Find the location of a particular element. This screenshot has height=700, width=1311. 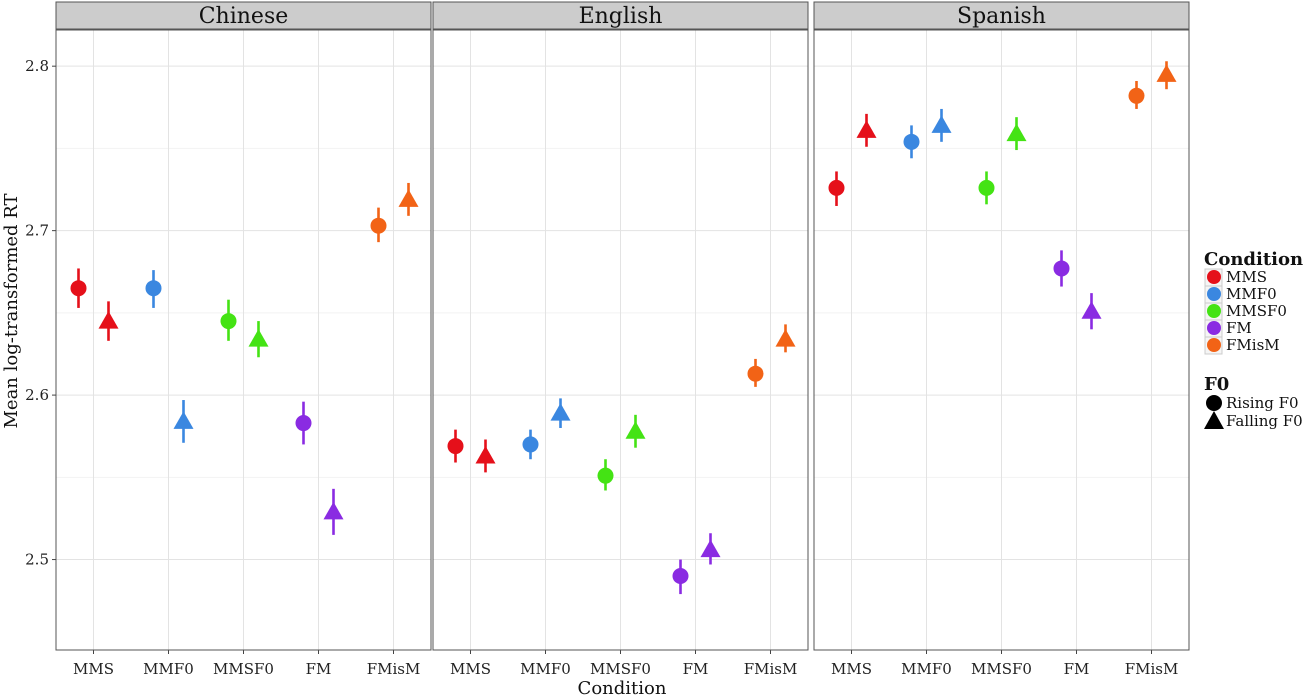

y-tick-label: 2.6 is located at coordinates (37, 395).